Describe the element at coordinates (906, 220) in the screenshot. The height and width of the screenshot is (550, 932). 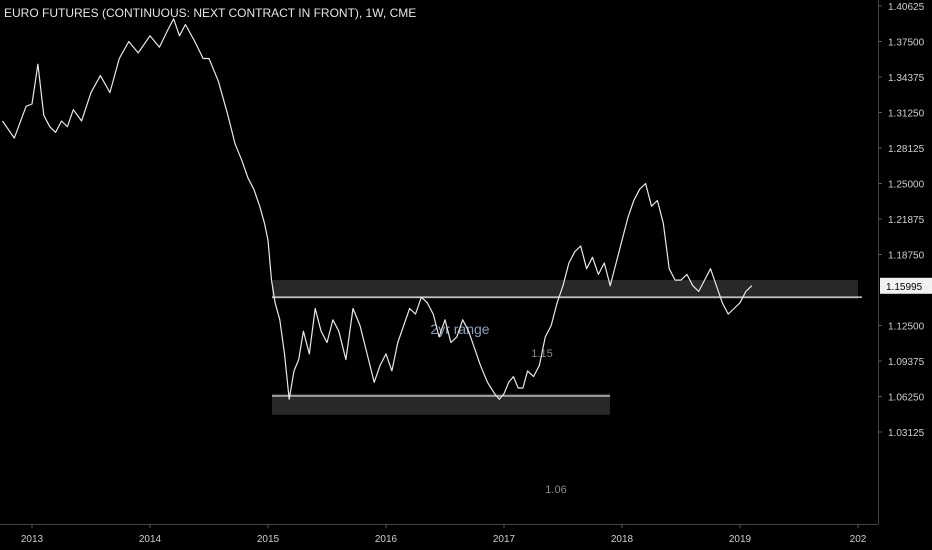
I see `y-tick-label: 1.21875` at that location.